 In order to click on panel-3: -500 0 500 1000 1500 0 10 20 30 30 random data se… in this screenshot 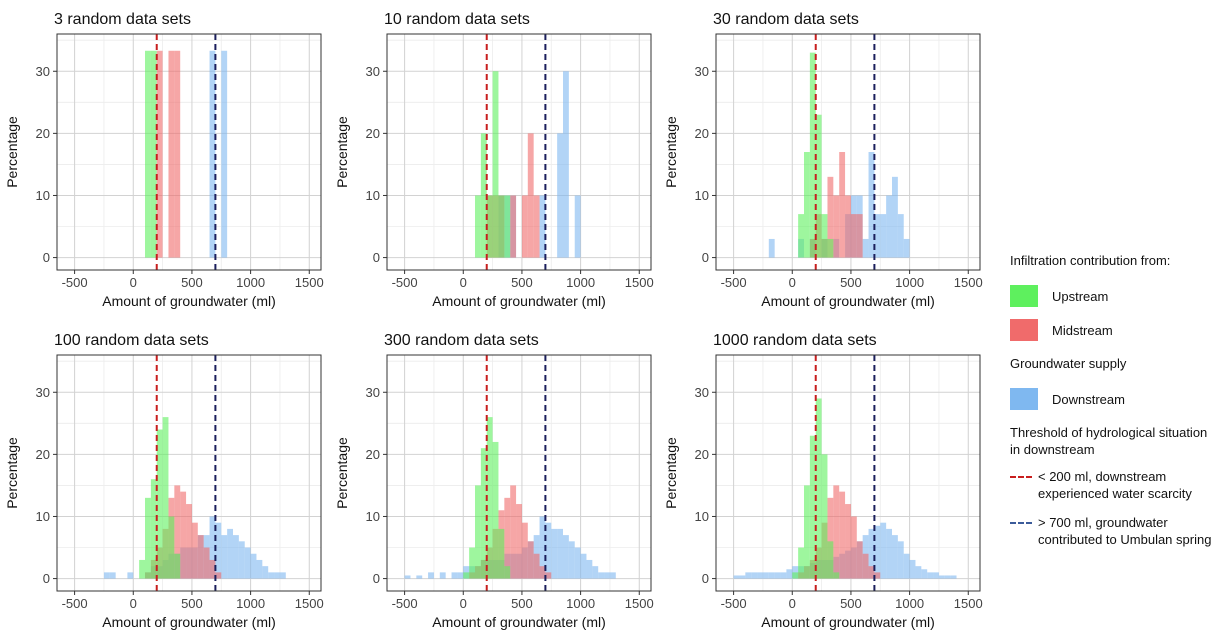, I will do `click(823, 160)`.